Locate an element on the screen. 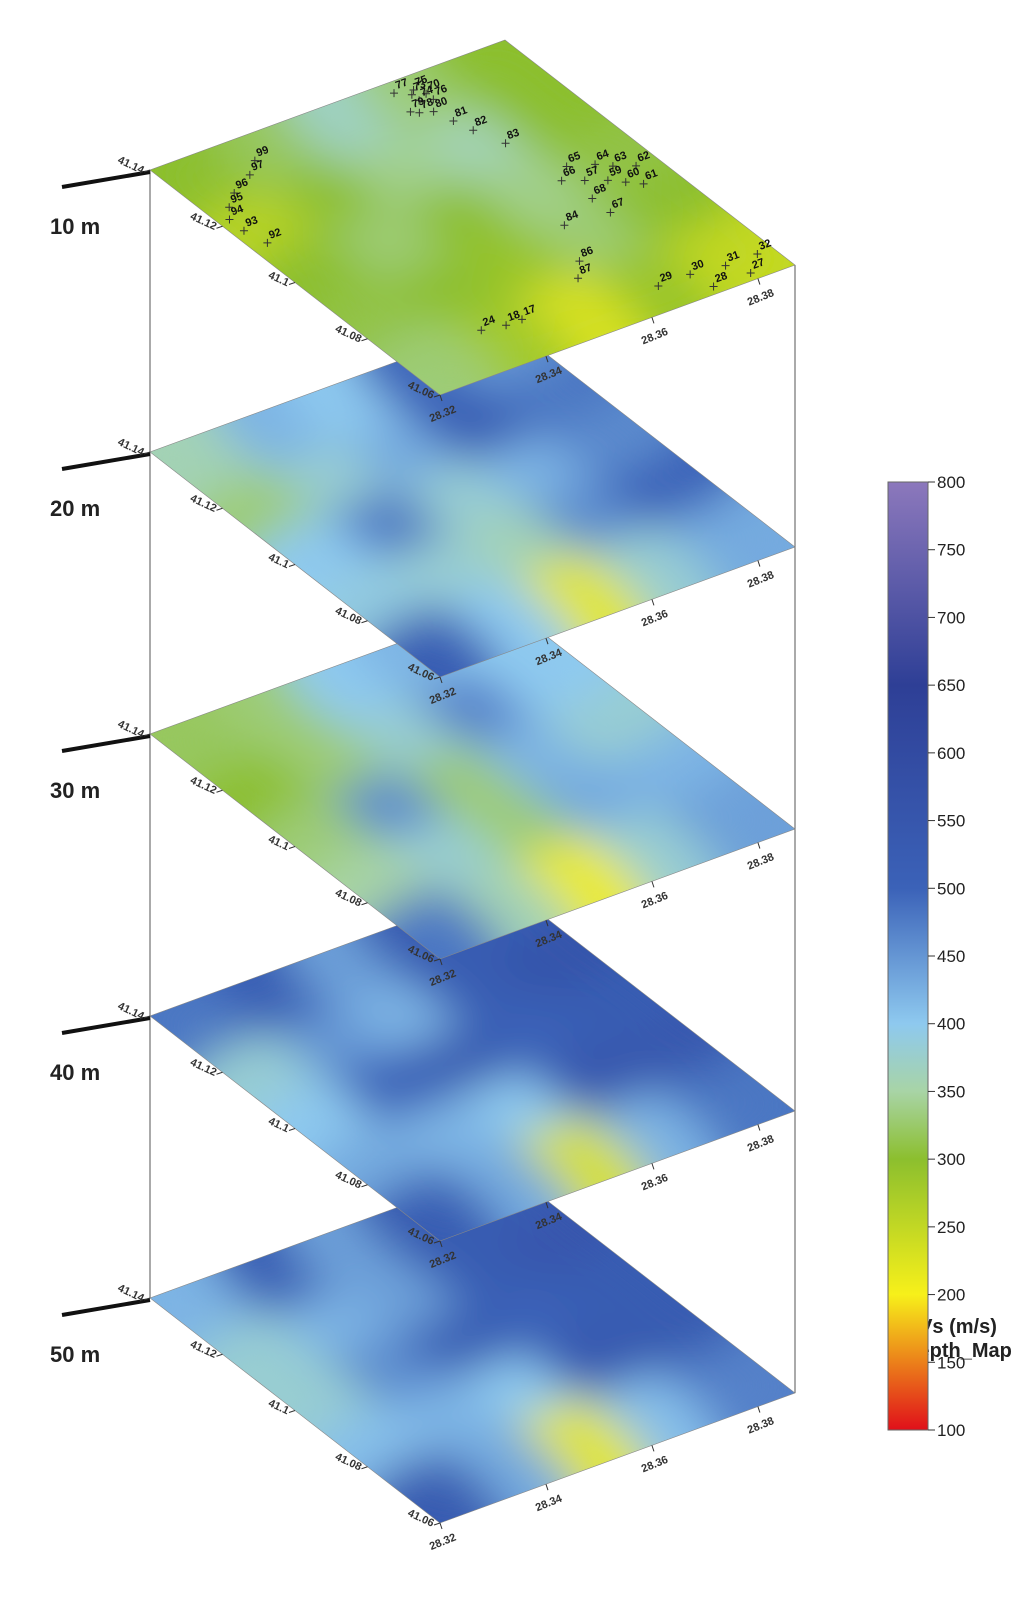 This screenshot has height=1598, width=1026. station-label: 68 is located at coordinates (600, 189).